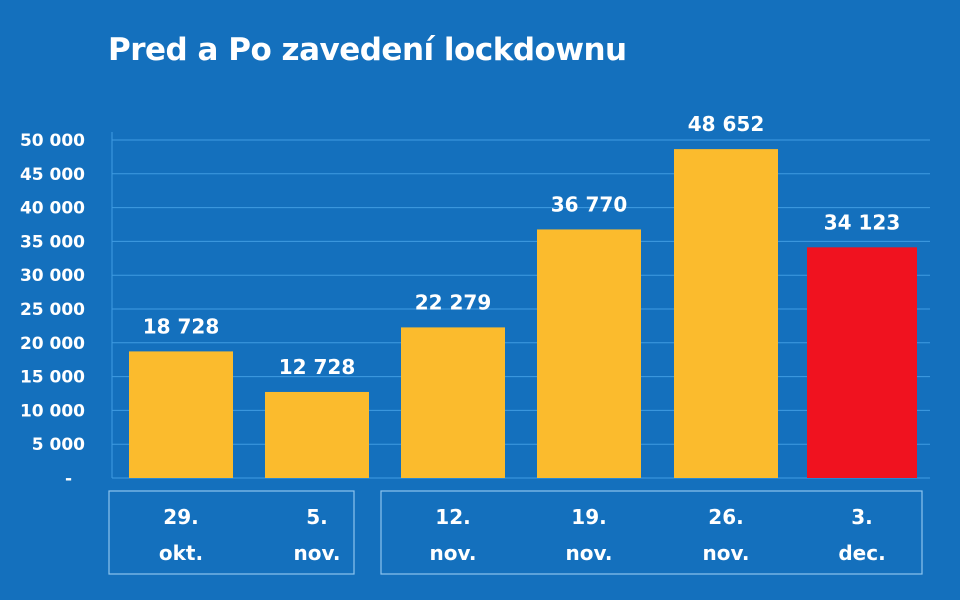 Image resolution: width=960 pixels, height=600 pixels. Describe the element at coordinates (52, 242) in the screenshot. I see `y-tick-label: 35 000` at that location.